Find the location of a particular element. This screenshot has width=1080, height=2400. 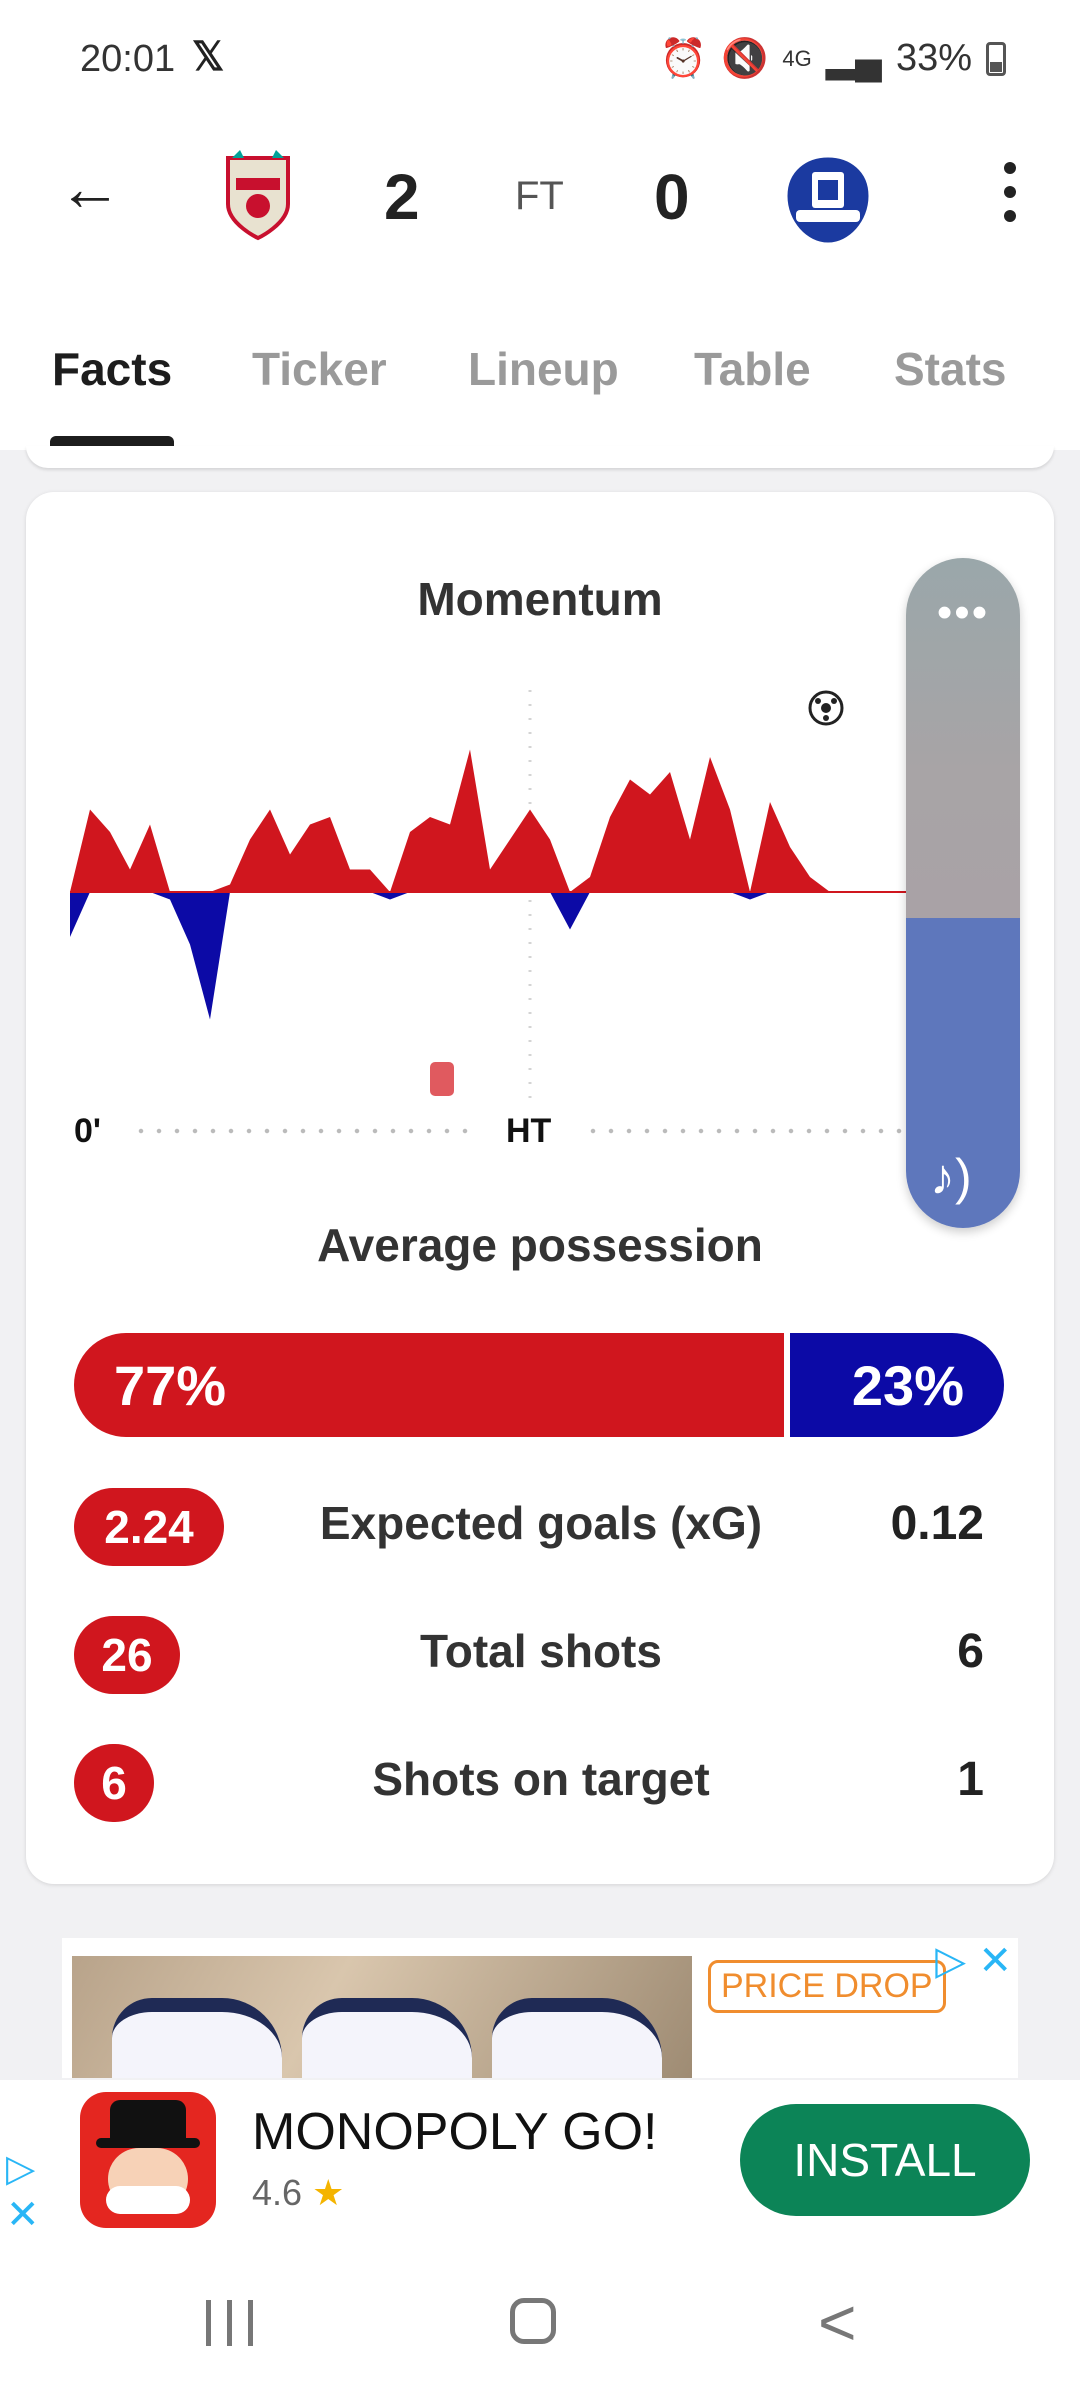

tab-facts: Facts is located at coordinates (112, 369).